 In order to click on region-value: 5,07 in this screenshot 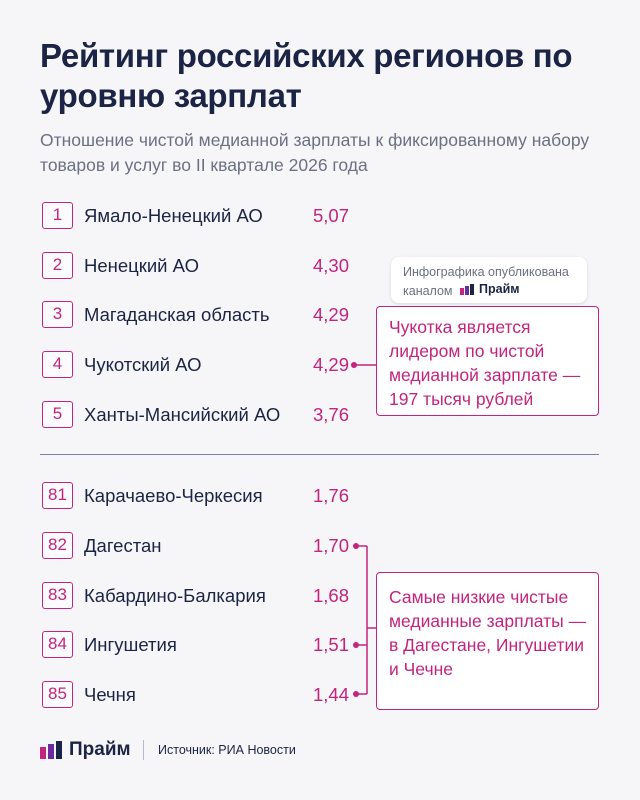, I will do `click(331, 215)`.